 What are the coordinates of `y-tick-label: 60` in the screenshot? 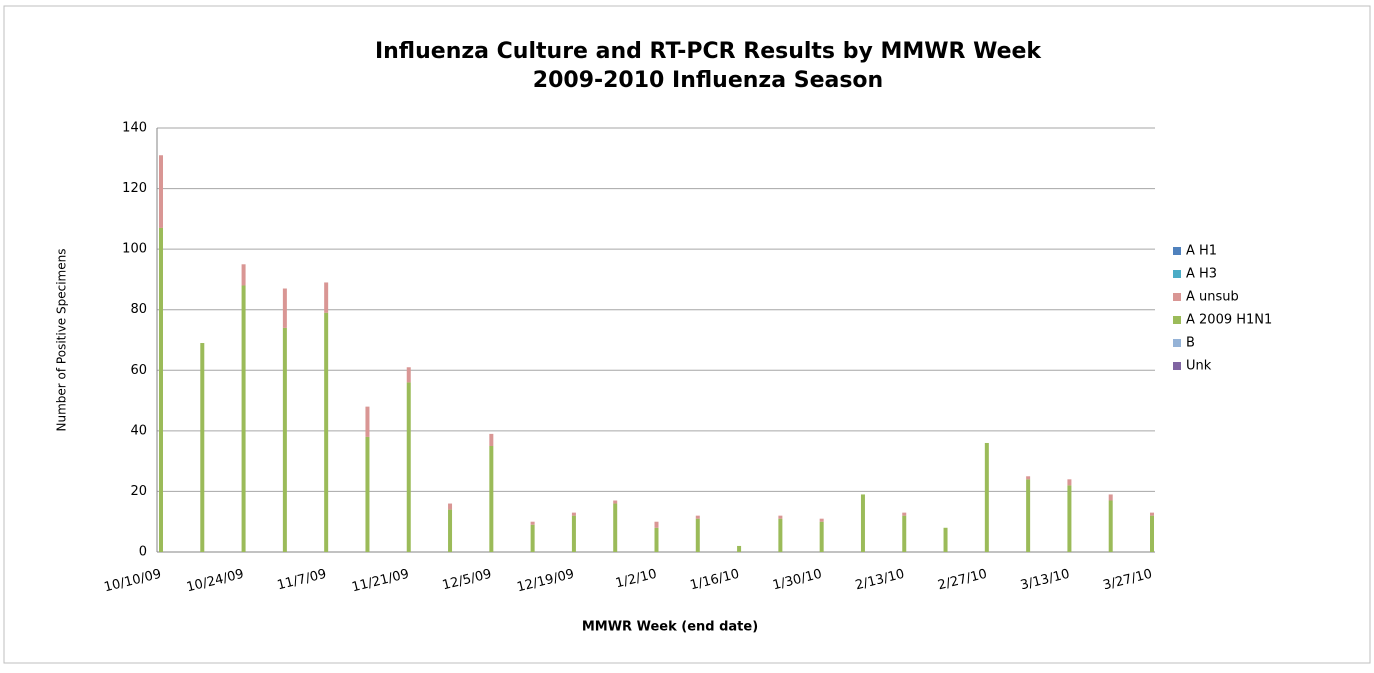 It's located at (138, 370).